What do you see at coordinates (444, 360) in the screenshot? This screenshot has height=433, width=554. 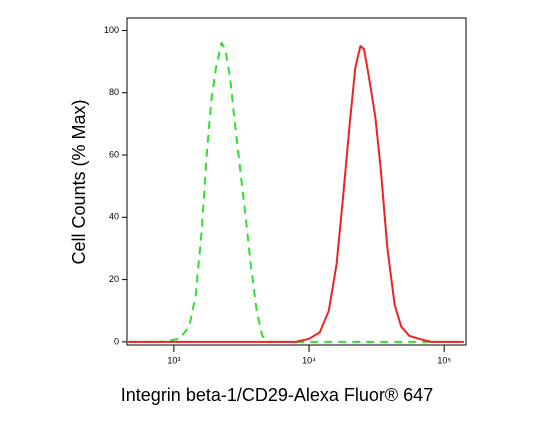 I see `x-tick-label: 10⁵` at bounding box center [444, 360].